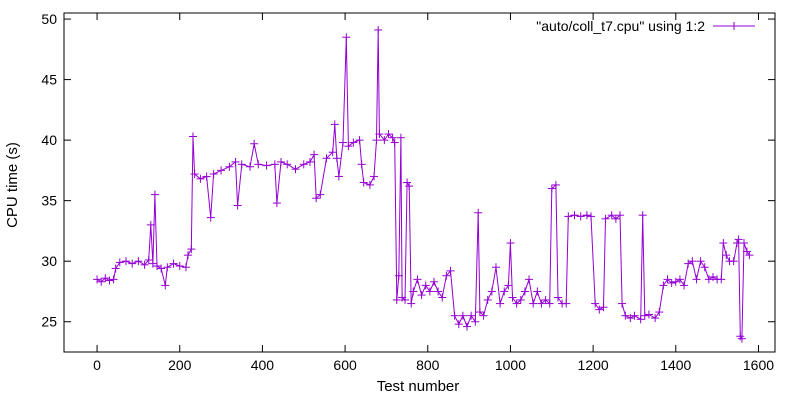 The image size is (800, 400). What do you see at coordinates (97, 365) in the screenshot?
I see `x-tick-label: 0` at bounding box center [97, 365].